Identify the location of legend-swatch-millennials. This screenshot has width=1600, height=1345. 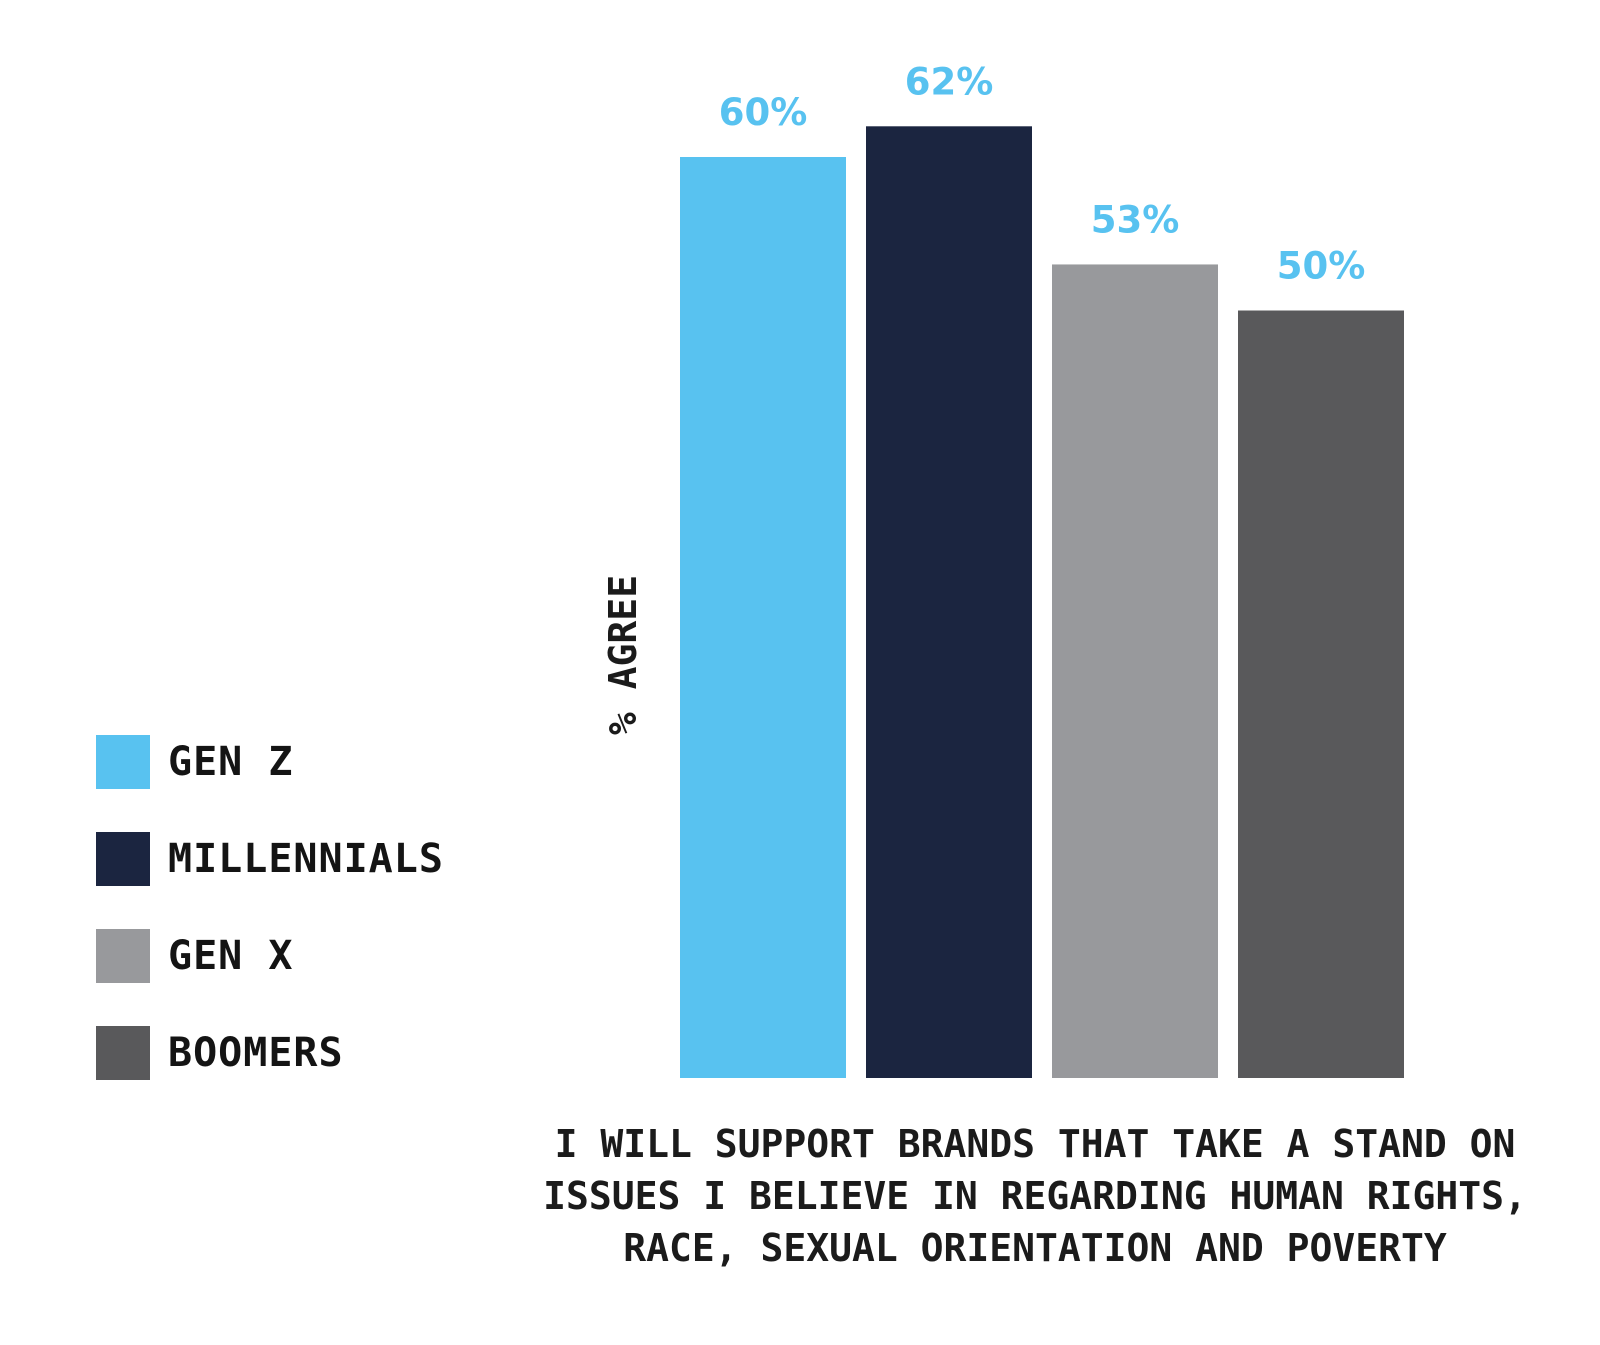
(123, 859).